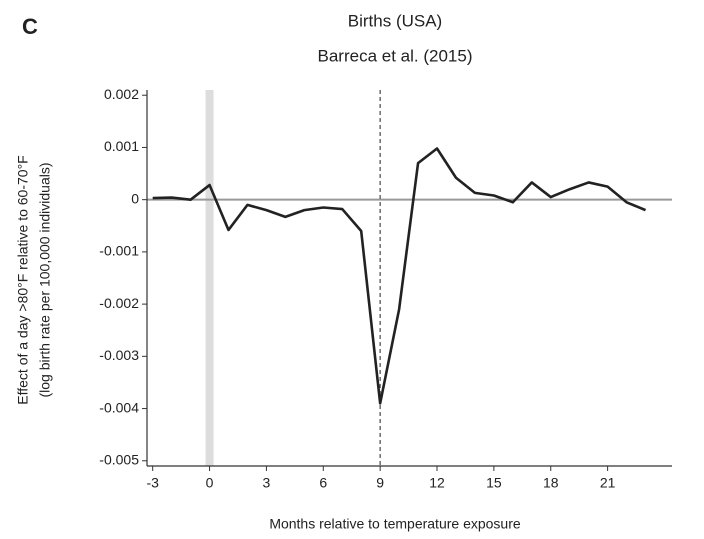  I want to click on x-tick-label: 15, so click(494, 483).